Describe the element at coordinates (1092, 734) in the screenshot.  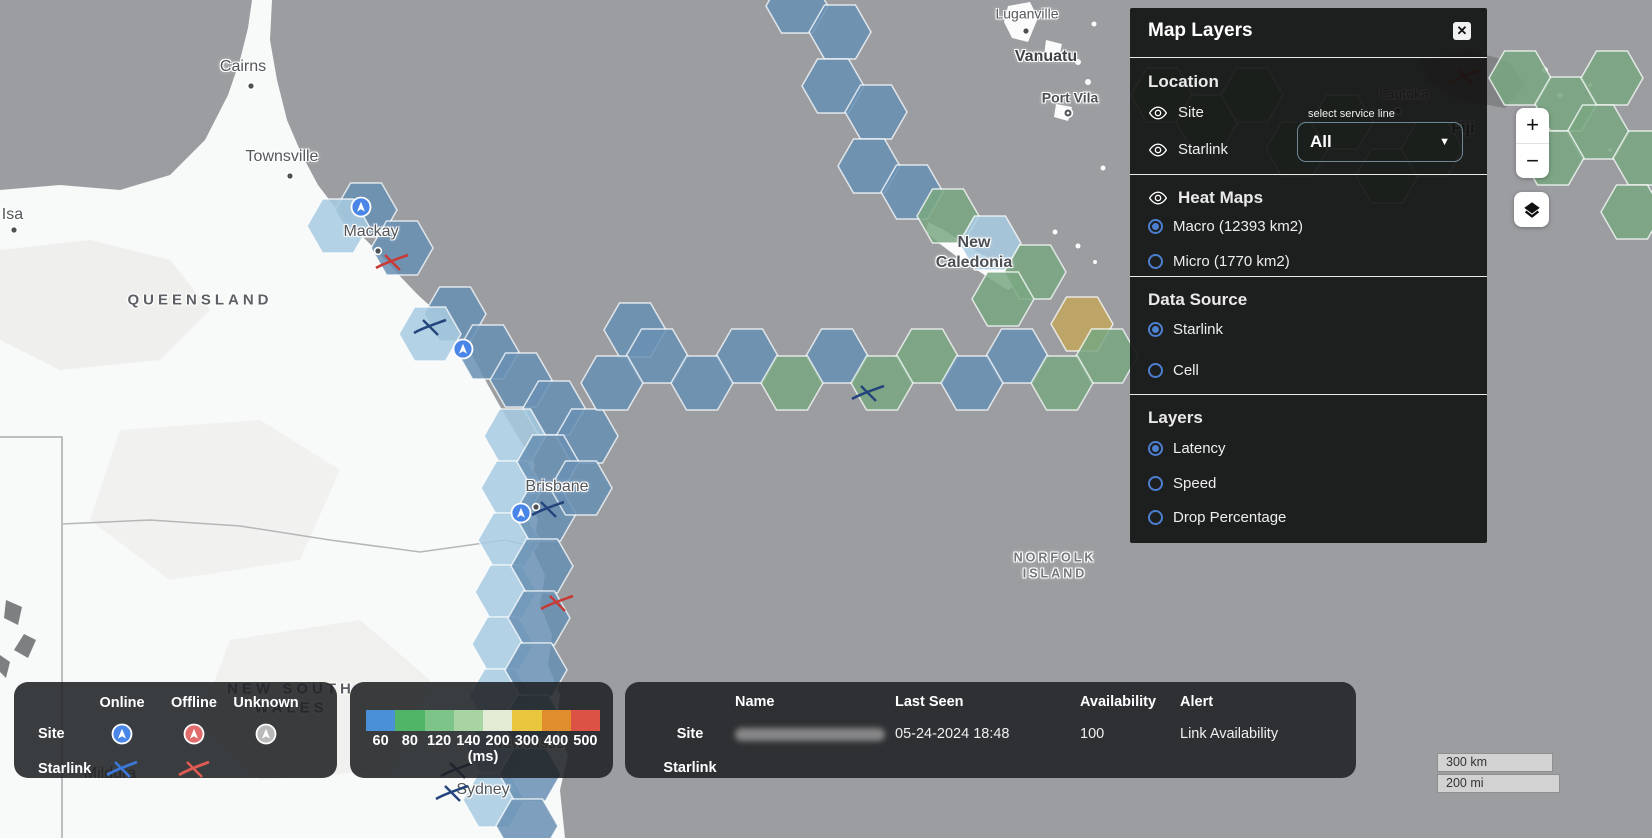
I see `site-availability: 100` at that location.